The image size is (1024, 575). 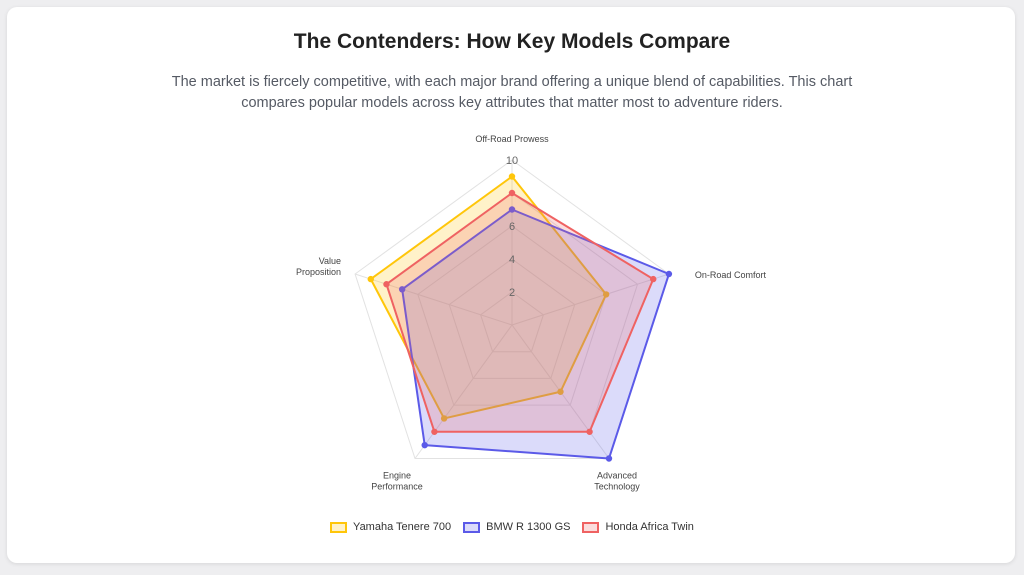 I want to click on axis-label: On-Road Comfort, so click(x=731, y=275).